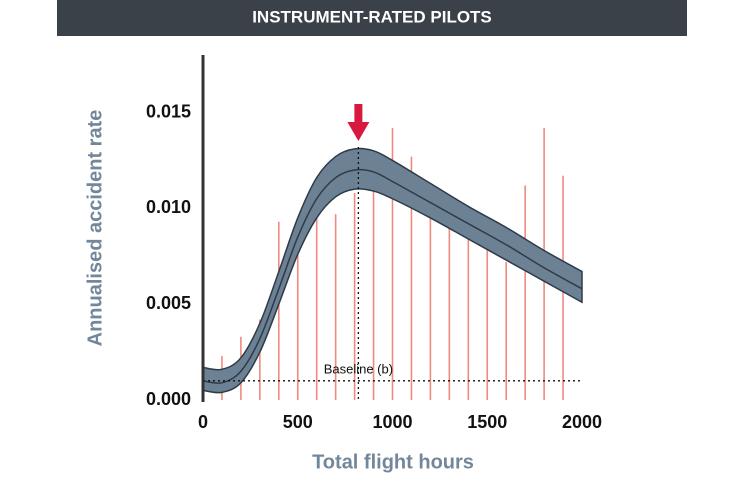  I want to click on y-tick-label: 0.010, so click(168, 207).